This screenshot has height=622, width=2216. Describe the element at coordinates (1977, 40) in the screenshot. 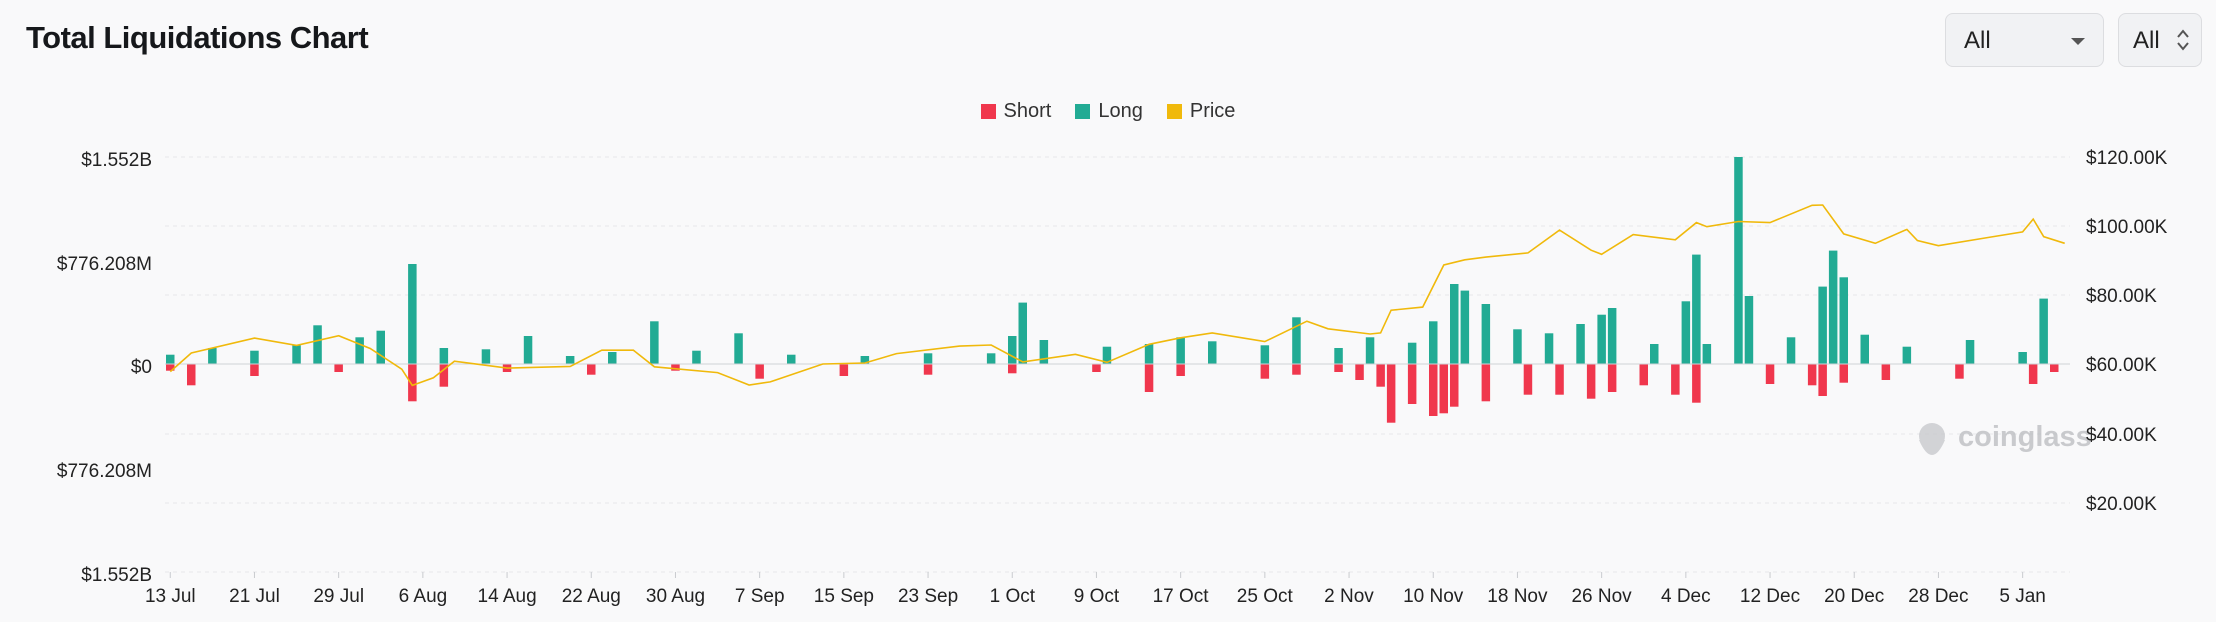

I see `filter-dropdown-value: All` at that location.